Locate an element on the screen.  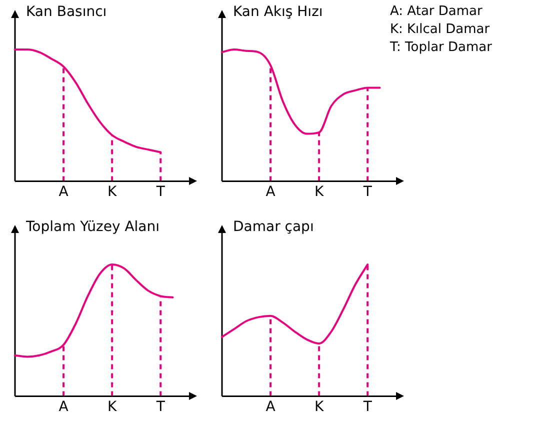
text: A: Atar Damar is located at coordinates (437, 12).